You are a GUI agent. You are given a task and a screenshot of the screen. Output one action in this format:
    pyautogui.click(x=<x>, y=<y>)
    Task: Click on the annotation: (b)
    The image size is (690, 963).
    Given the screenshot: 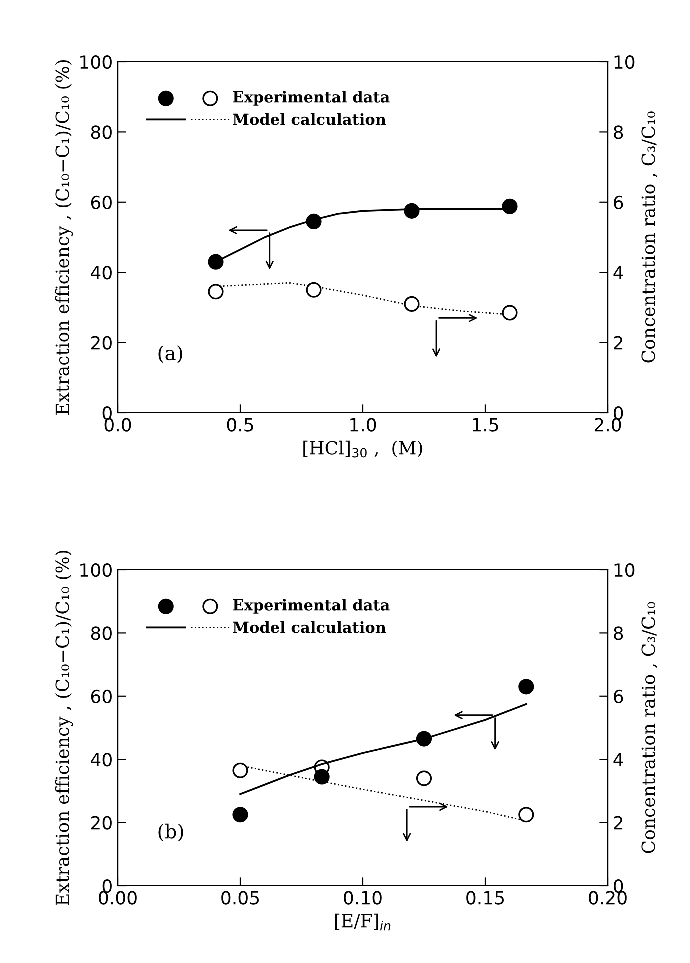 What is the action you would take?
    pyautogui.click(x=171, y=833)
    